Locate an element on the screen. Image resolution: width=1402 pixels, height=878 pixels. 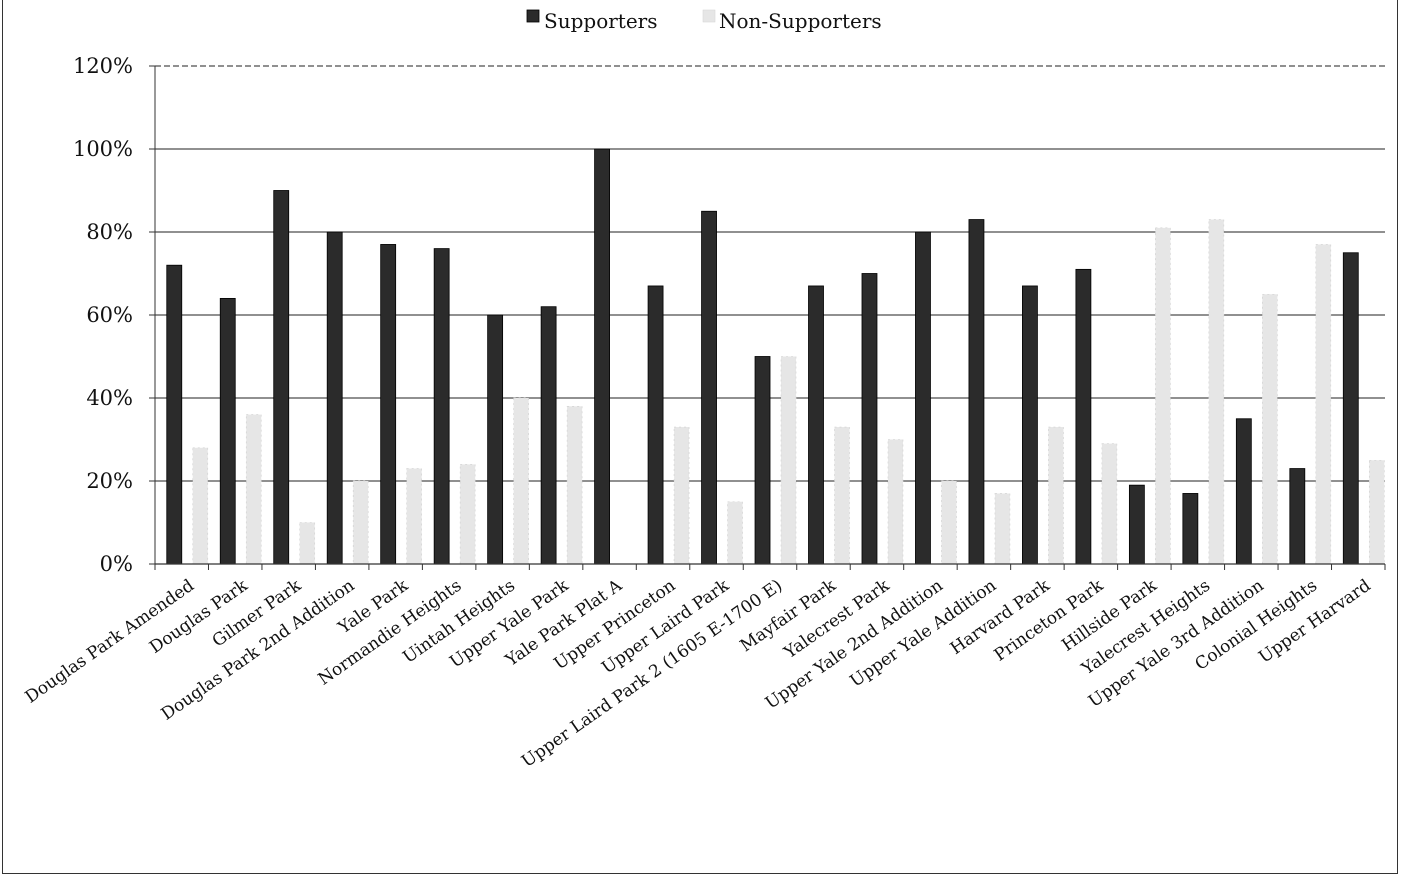
y-tick-label: 0% is located at coordinates (116, 564).